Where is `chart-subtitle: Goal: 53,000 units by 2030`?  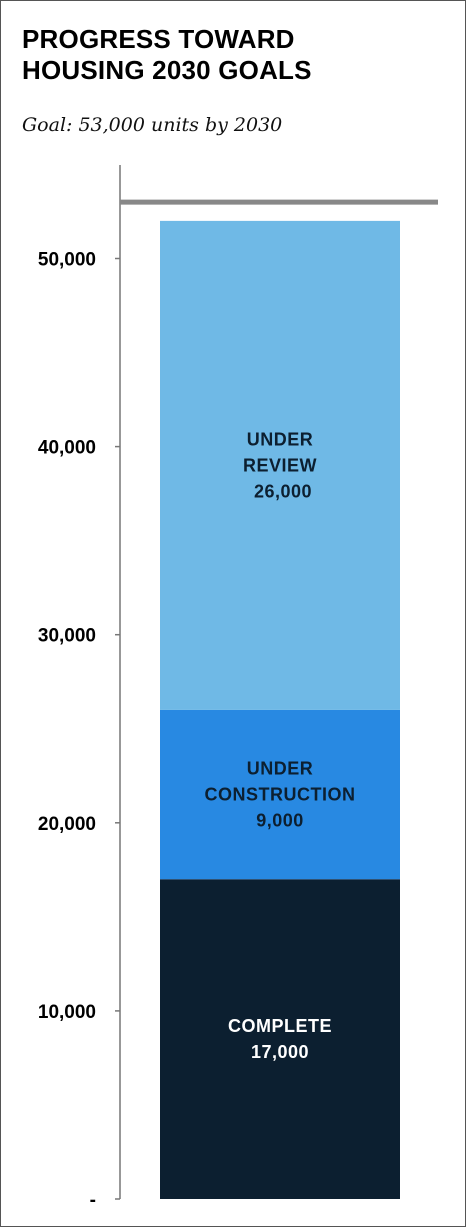
chart-subtitle: Goal: 53,000 units by 2030 is located at coordinates (152, 125).